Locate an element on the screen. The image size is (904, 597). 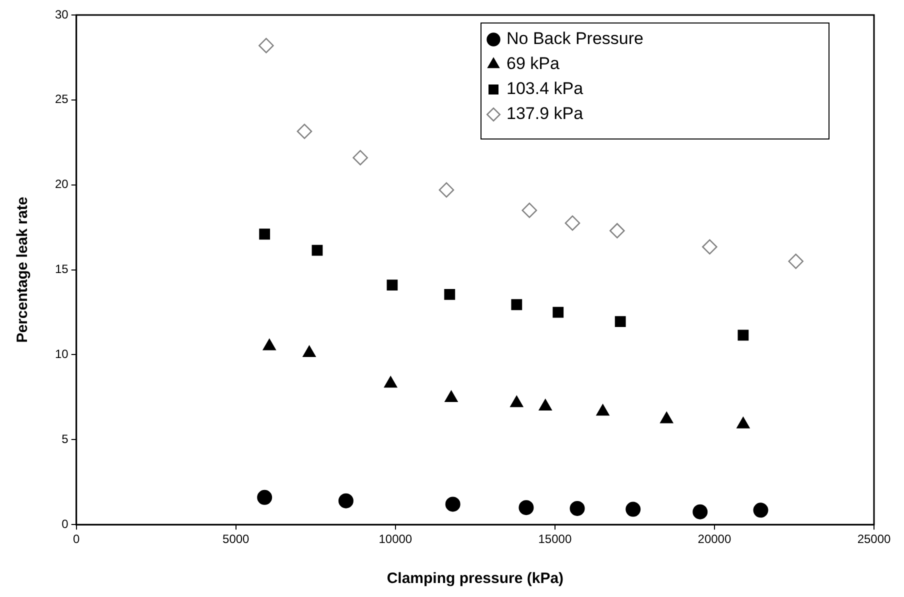
legend-label: 69 kPa is located at coordinates (533, 64).